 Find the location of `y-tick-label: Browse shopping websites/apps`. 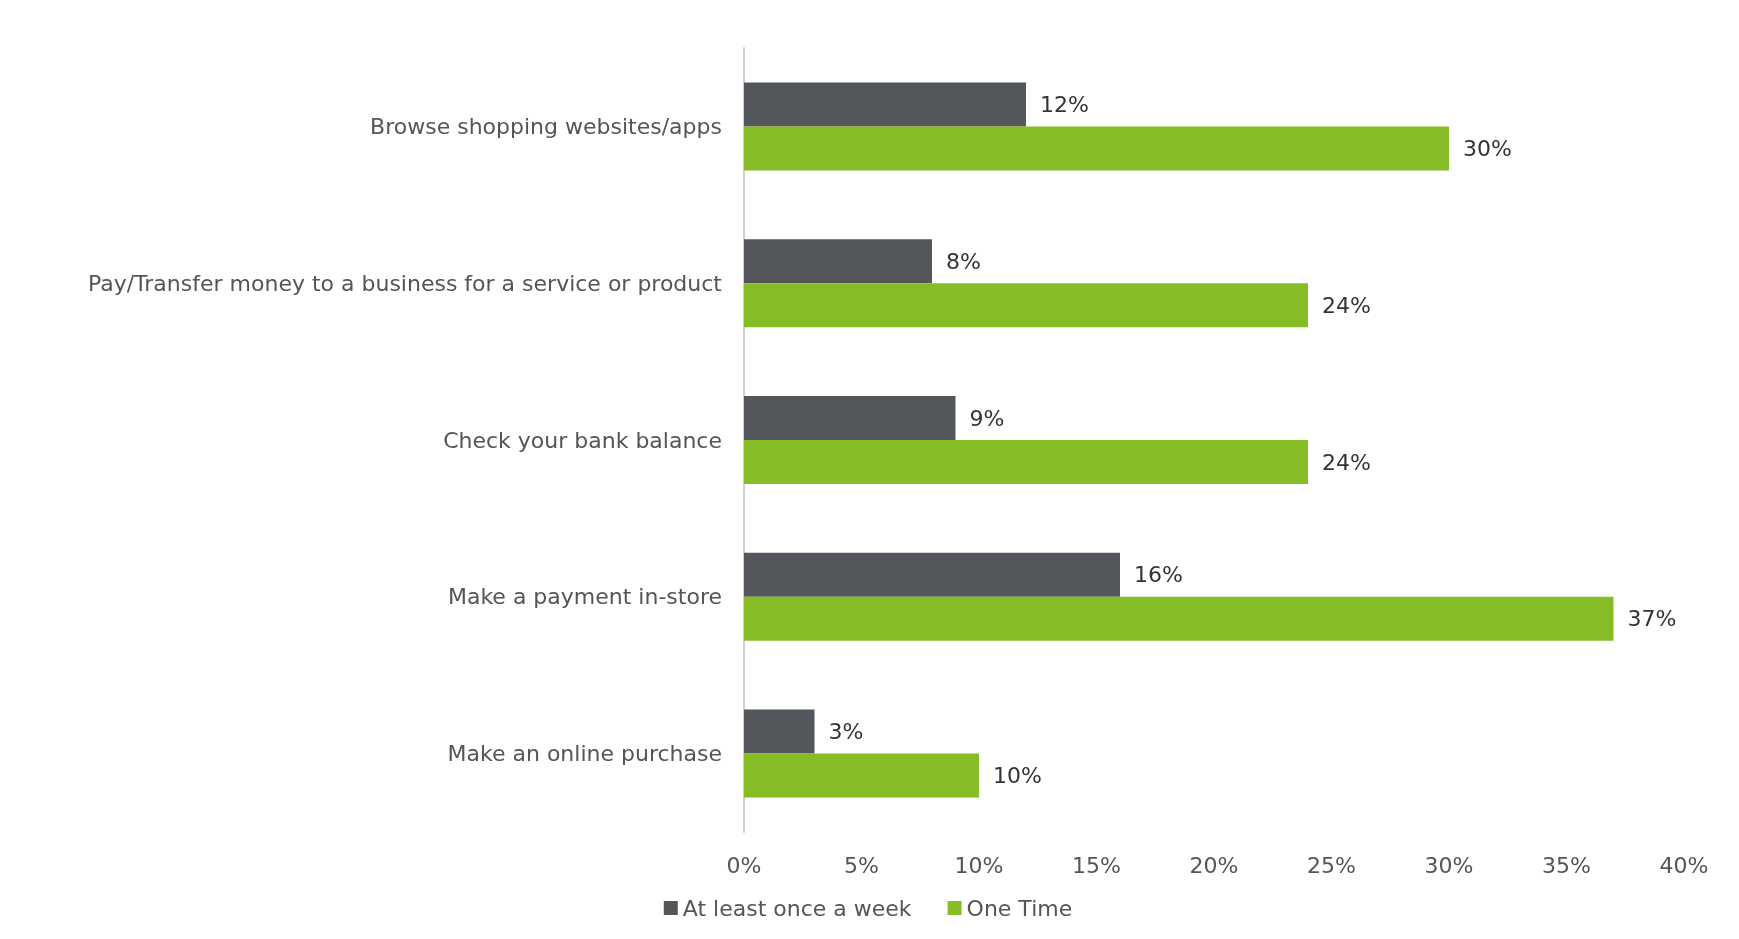

y-tick-label: Browse shopping websites/apps is located at coordinates (546, 126).